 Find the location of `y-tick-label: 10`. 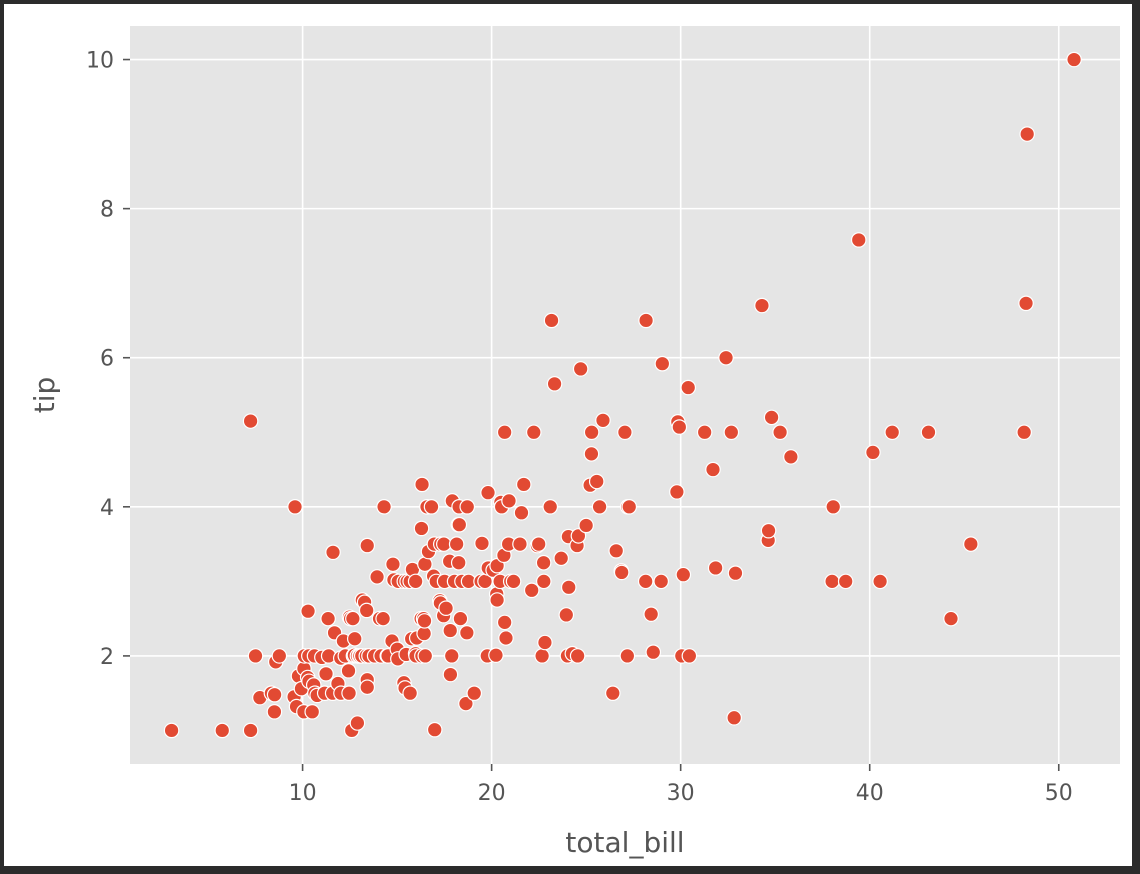

y-tick-label: 10 is located at coordinates (100, 61).